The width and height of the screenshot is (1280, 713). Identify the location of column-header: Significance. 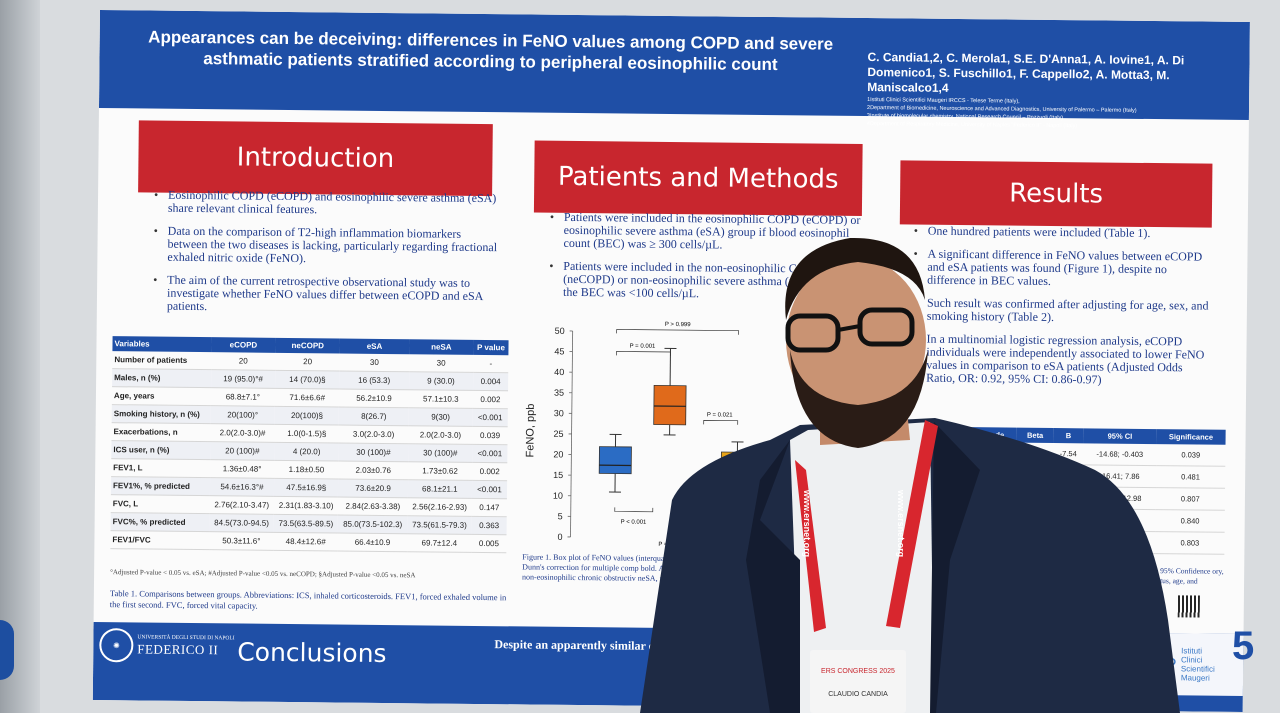
(1191, 437).